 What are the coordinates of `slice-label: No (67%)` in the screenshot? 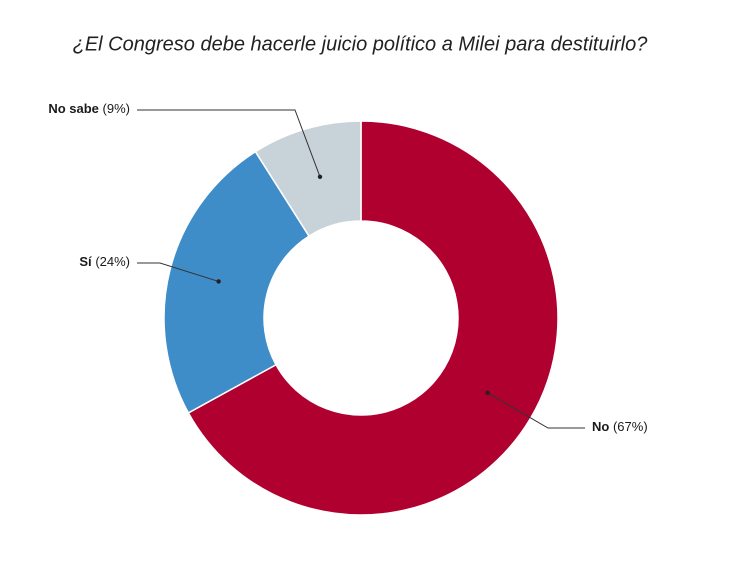 It's located at (620, 426).